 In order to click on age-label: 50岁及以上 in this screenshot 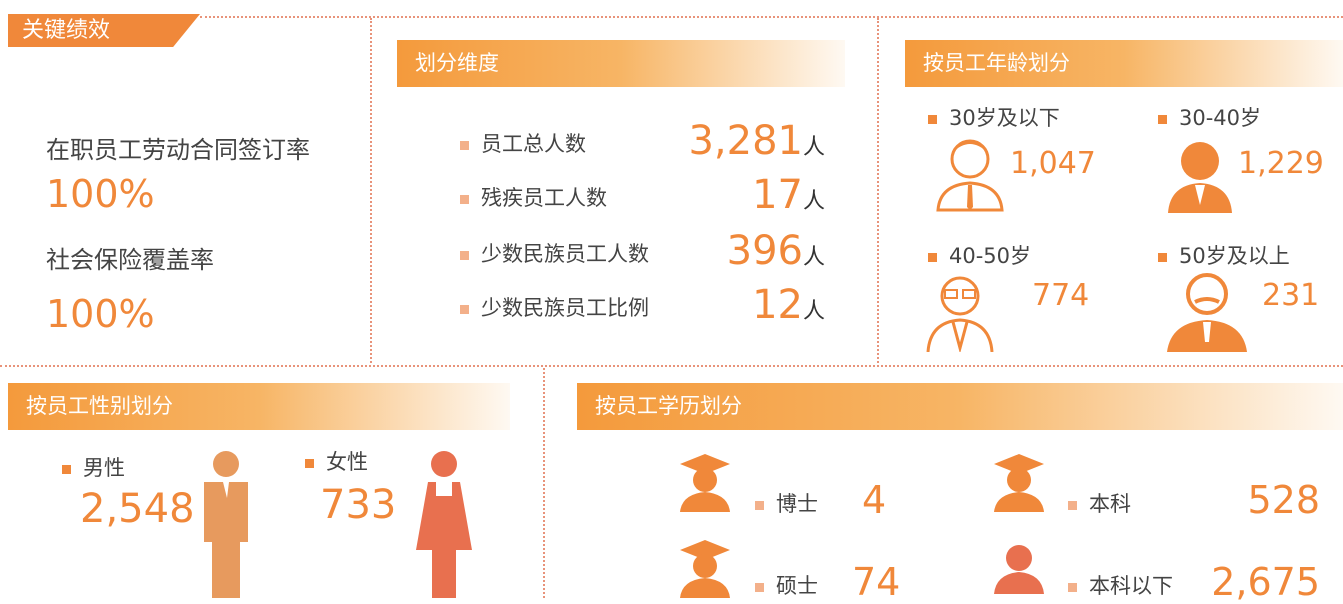, I will do `click(1224, 255)`.